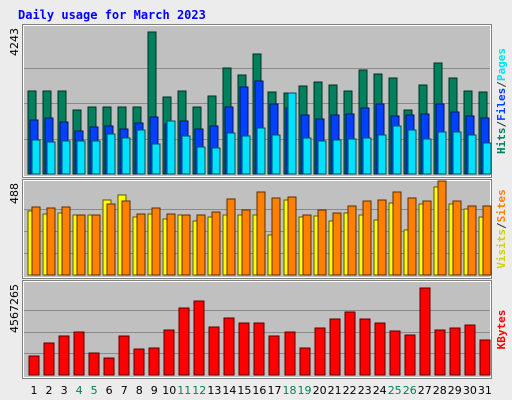 Image resolution: width=512 pixels, height=400 pixels. Describe the element at coordinates (455, 390) in the screenshot. I see `day-label-29: 29` at that location.